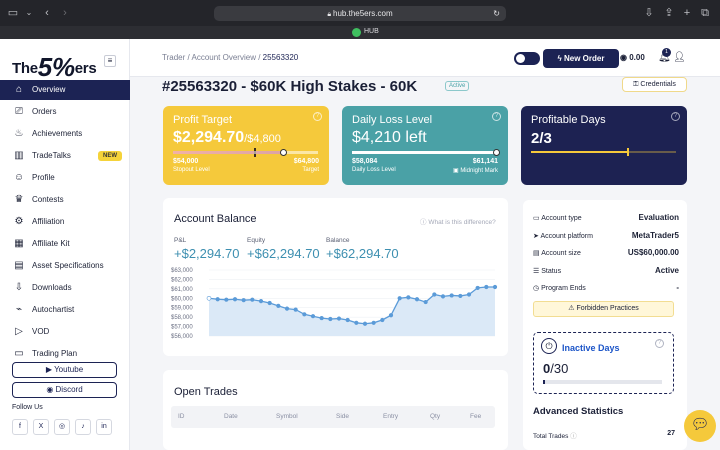 This screenshot has width=720, height=450. I want to click on collapse-sidebar-icon: ≡, so click(110, 61).